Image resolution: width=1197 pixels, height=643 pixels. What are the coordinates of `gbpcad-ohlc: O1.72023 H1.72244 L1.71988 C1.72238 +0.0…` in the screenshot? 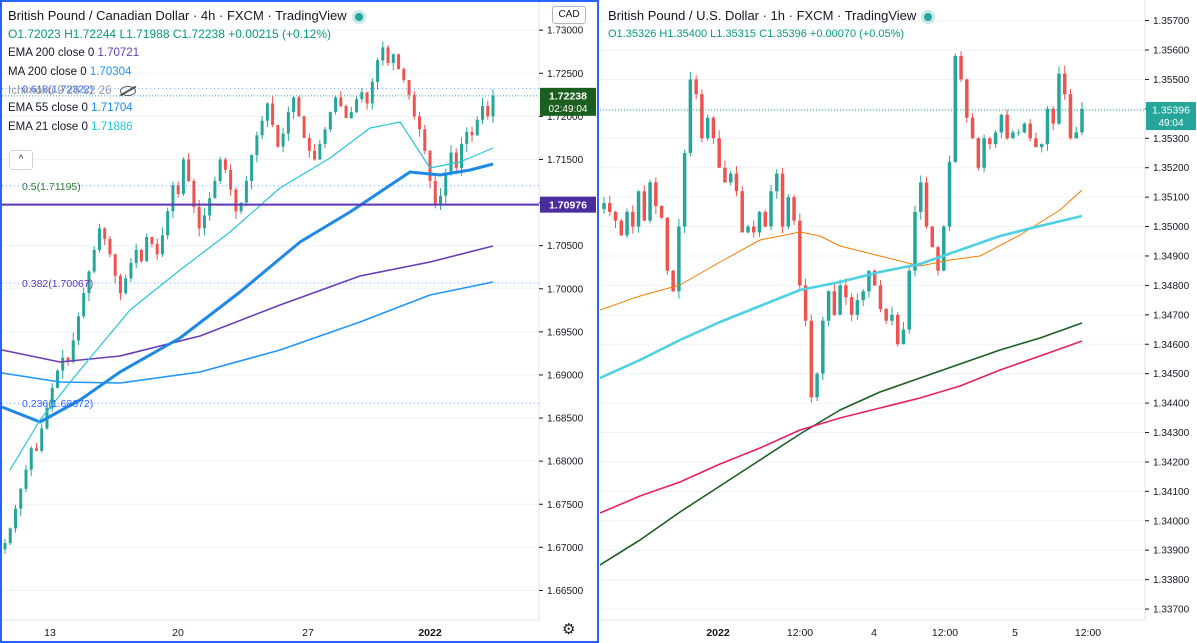 It's located at (185, 34).